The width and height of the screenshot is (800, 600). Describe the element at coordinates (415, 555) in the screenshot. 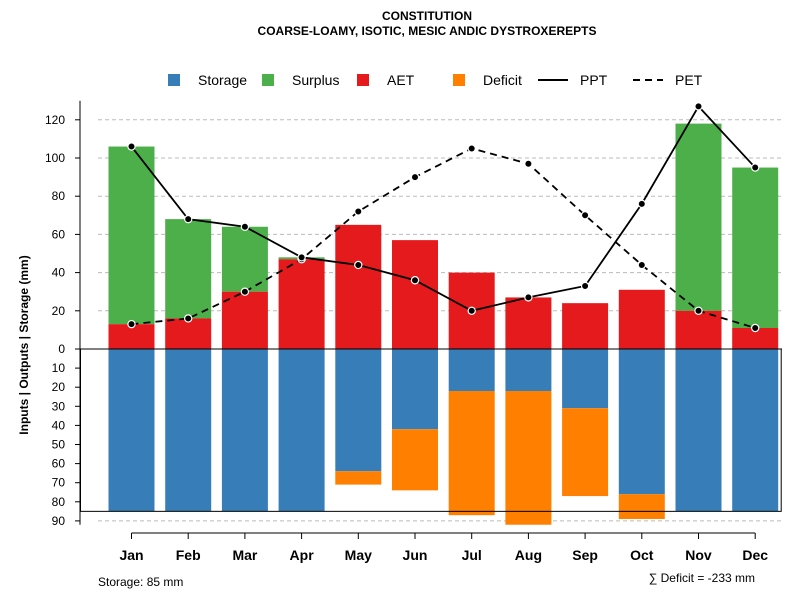

I see `x-tick-label: Jun` at that location.